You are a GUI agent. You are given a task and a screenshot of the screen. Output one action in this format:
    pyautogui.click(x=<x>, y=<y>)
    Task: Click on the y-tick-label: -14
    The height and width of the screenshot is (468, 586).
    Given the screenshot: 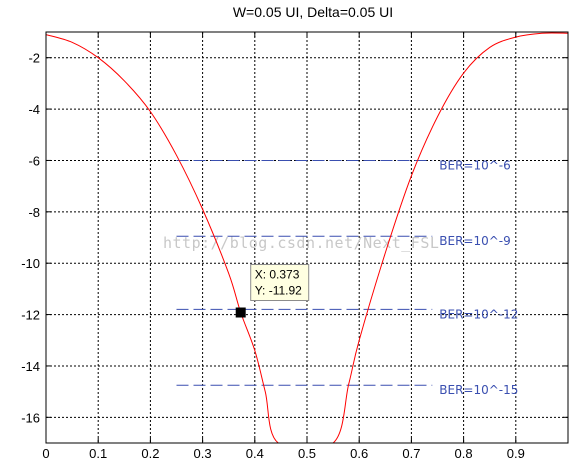 What is the action you would take?
    pyautogui.click(x=30, y=366)
    